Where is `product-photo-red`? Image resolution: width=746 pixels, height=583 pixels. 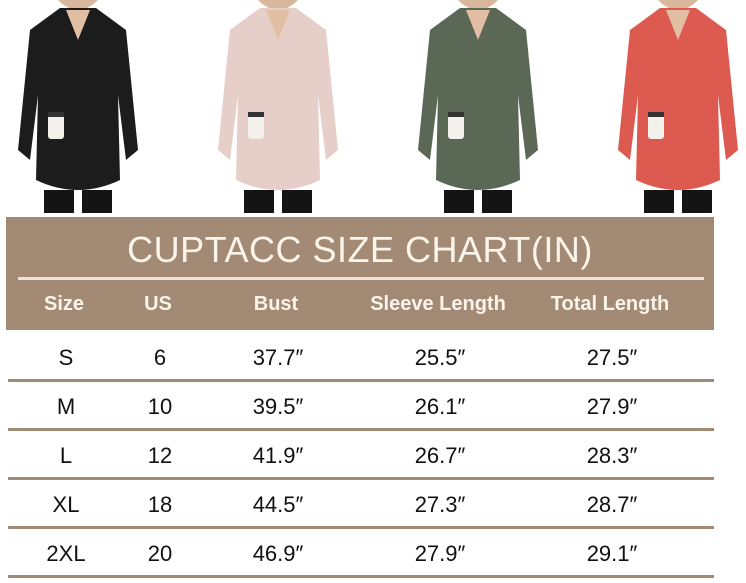 product-photo-red is located at coordinates (677, 106).